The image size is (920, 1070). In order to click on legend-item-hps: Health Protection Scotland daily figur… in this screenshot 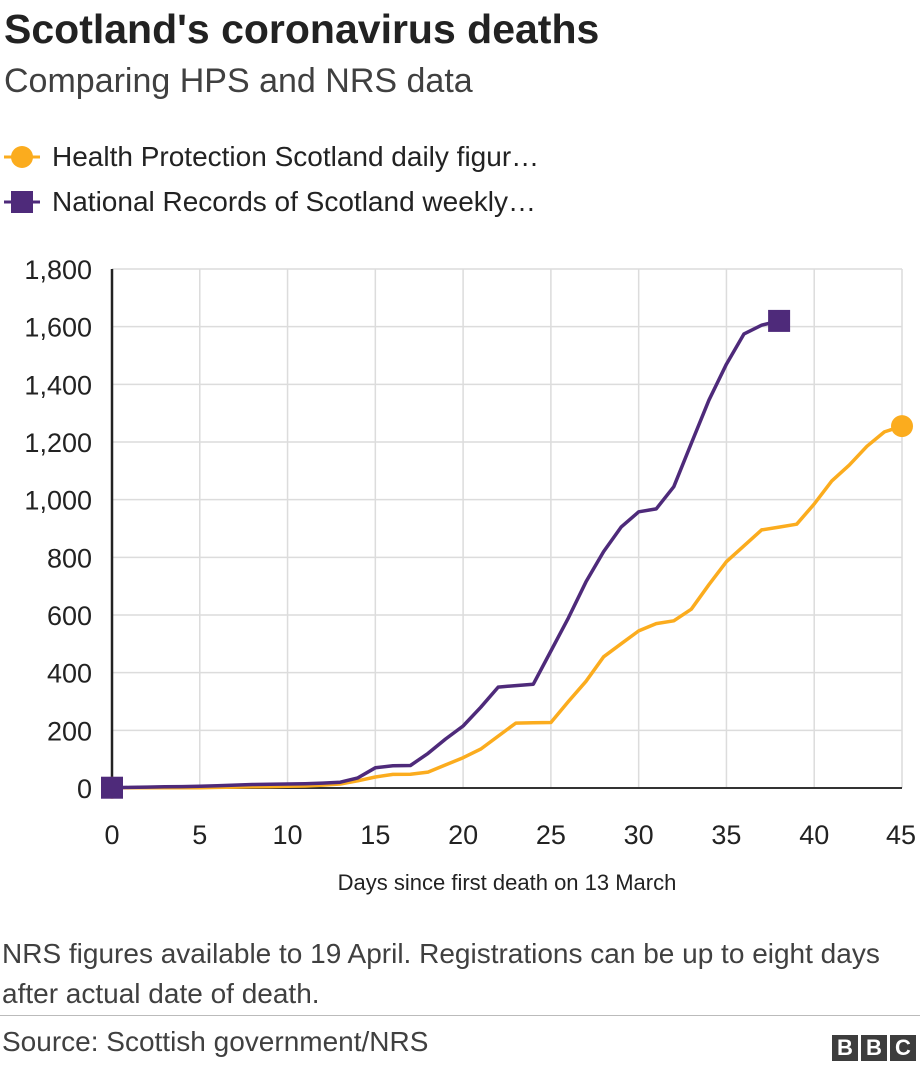, I will do `click(270, 157)`.